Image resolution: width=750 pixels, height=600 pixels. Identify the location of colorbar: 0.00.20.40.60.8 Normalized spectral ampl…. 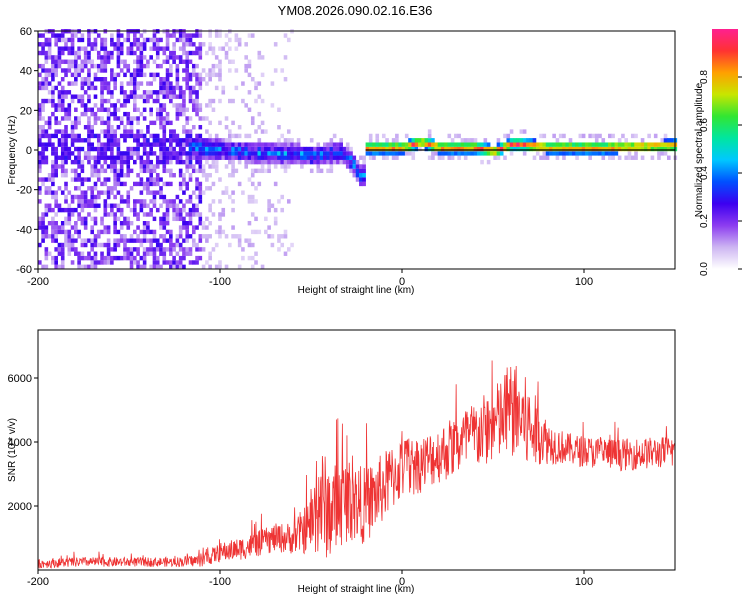
(718, 152).